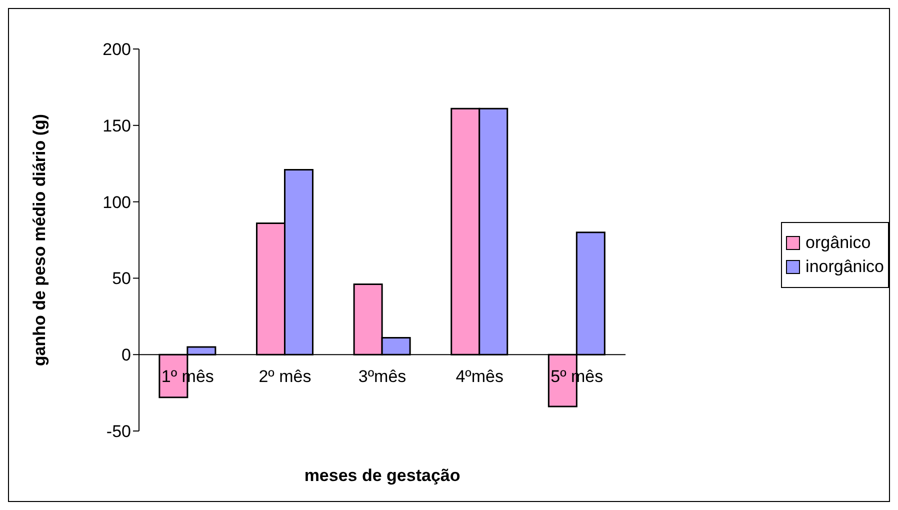 Image resolution: width=898 pixels, height=510 pixels. What do you see at coordinates (382, 376) in the screenshot?
I see `x-tick-label: 3ºmês` at bounding box center [382, 376].